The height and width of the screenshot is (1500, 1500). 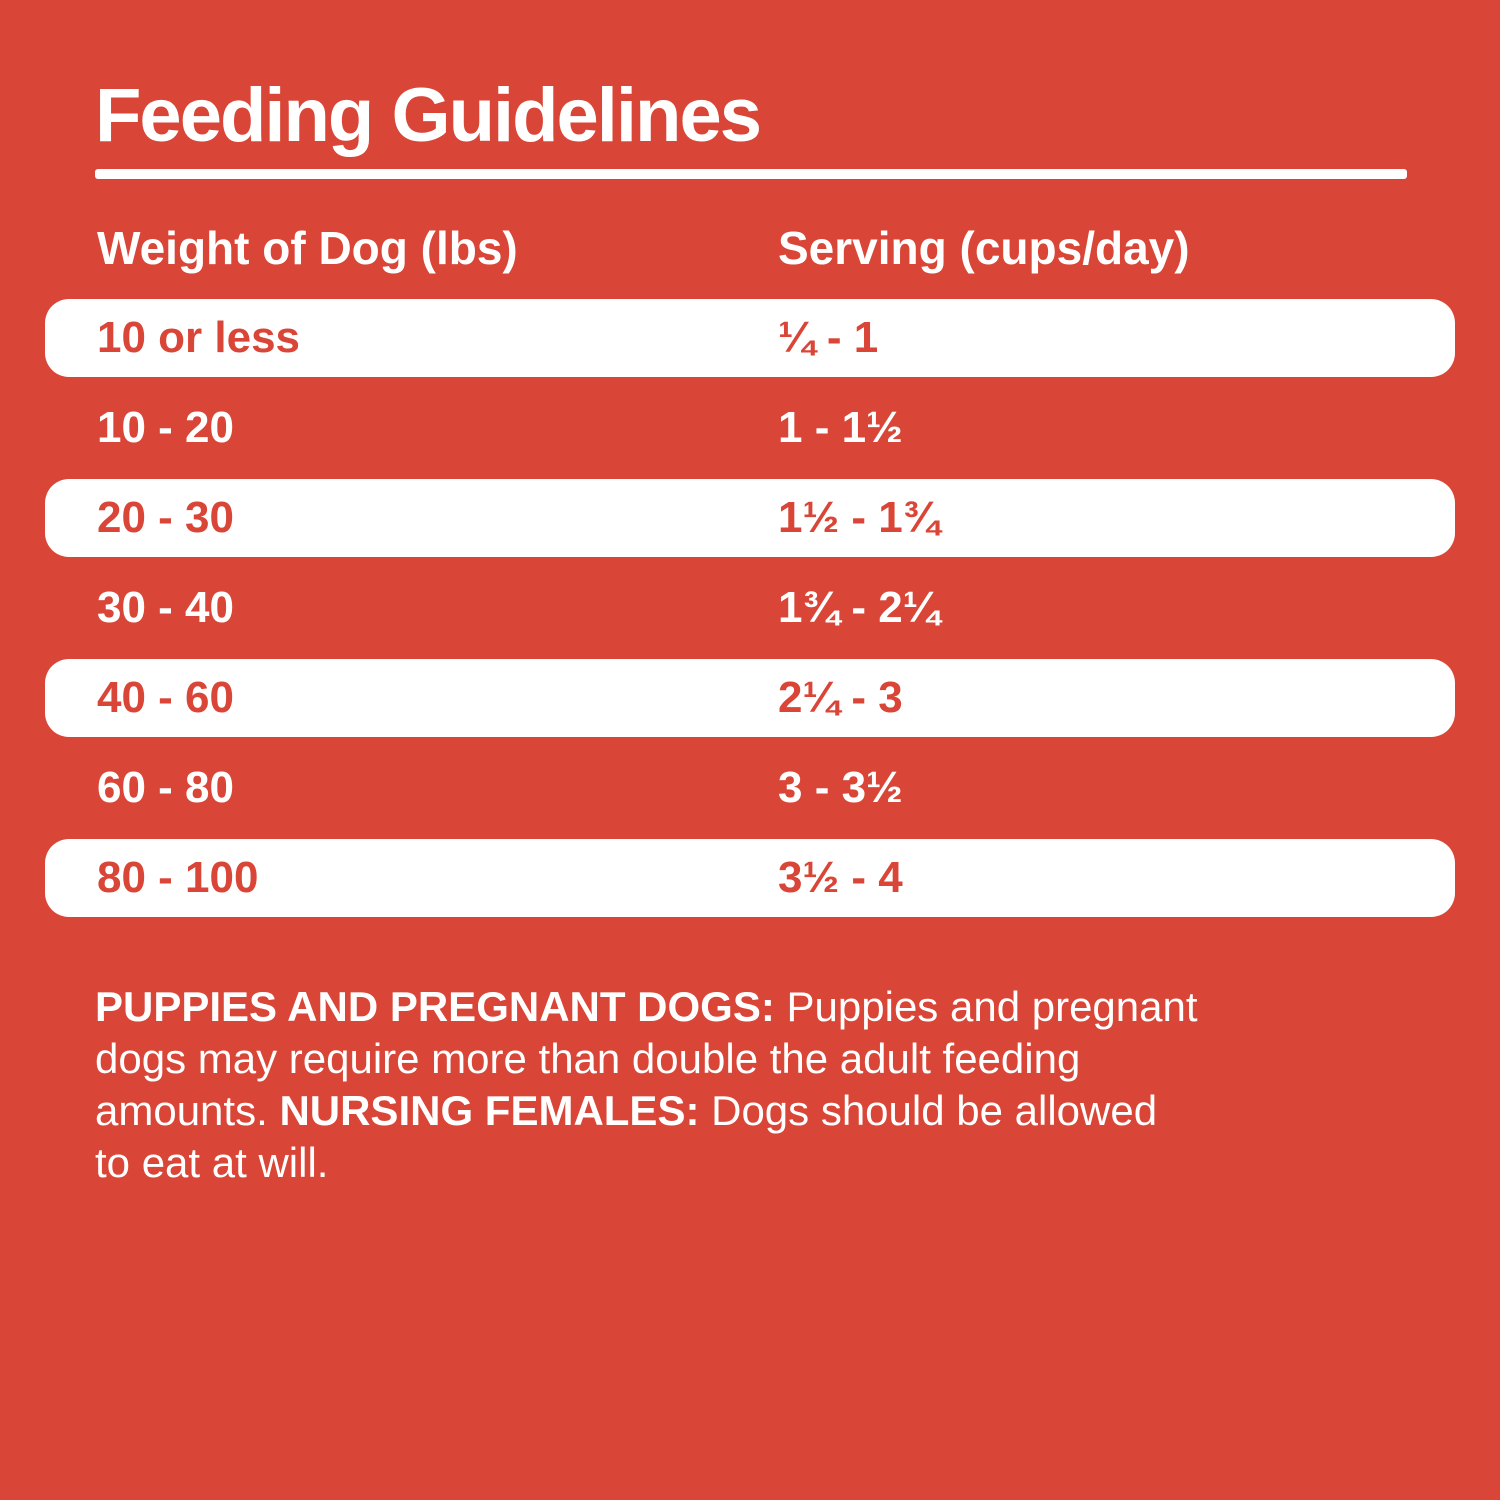 What do you see at coordinates (776, 248) in the screenshot?
I see `table-header-row: Weight of Dog (lbs) Serving (cups/day)` at bounding box center [776, 248].